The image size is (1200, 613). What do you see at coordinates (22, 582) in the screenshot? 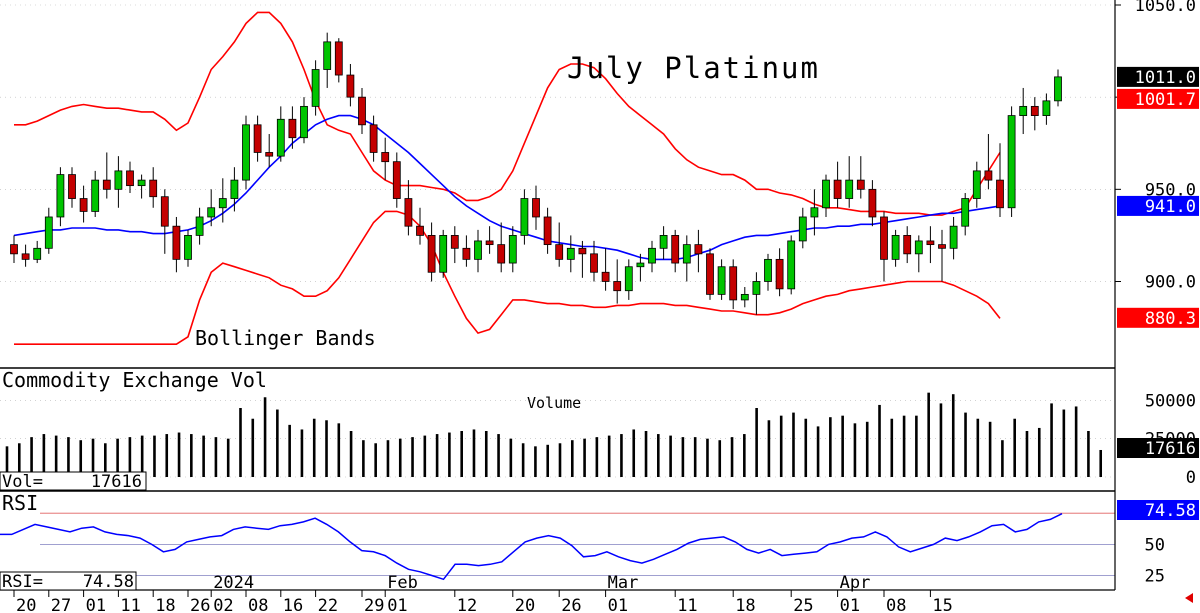
I see `rsi-current-label: RSI=` at bounding box center [22, 582].